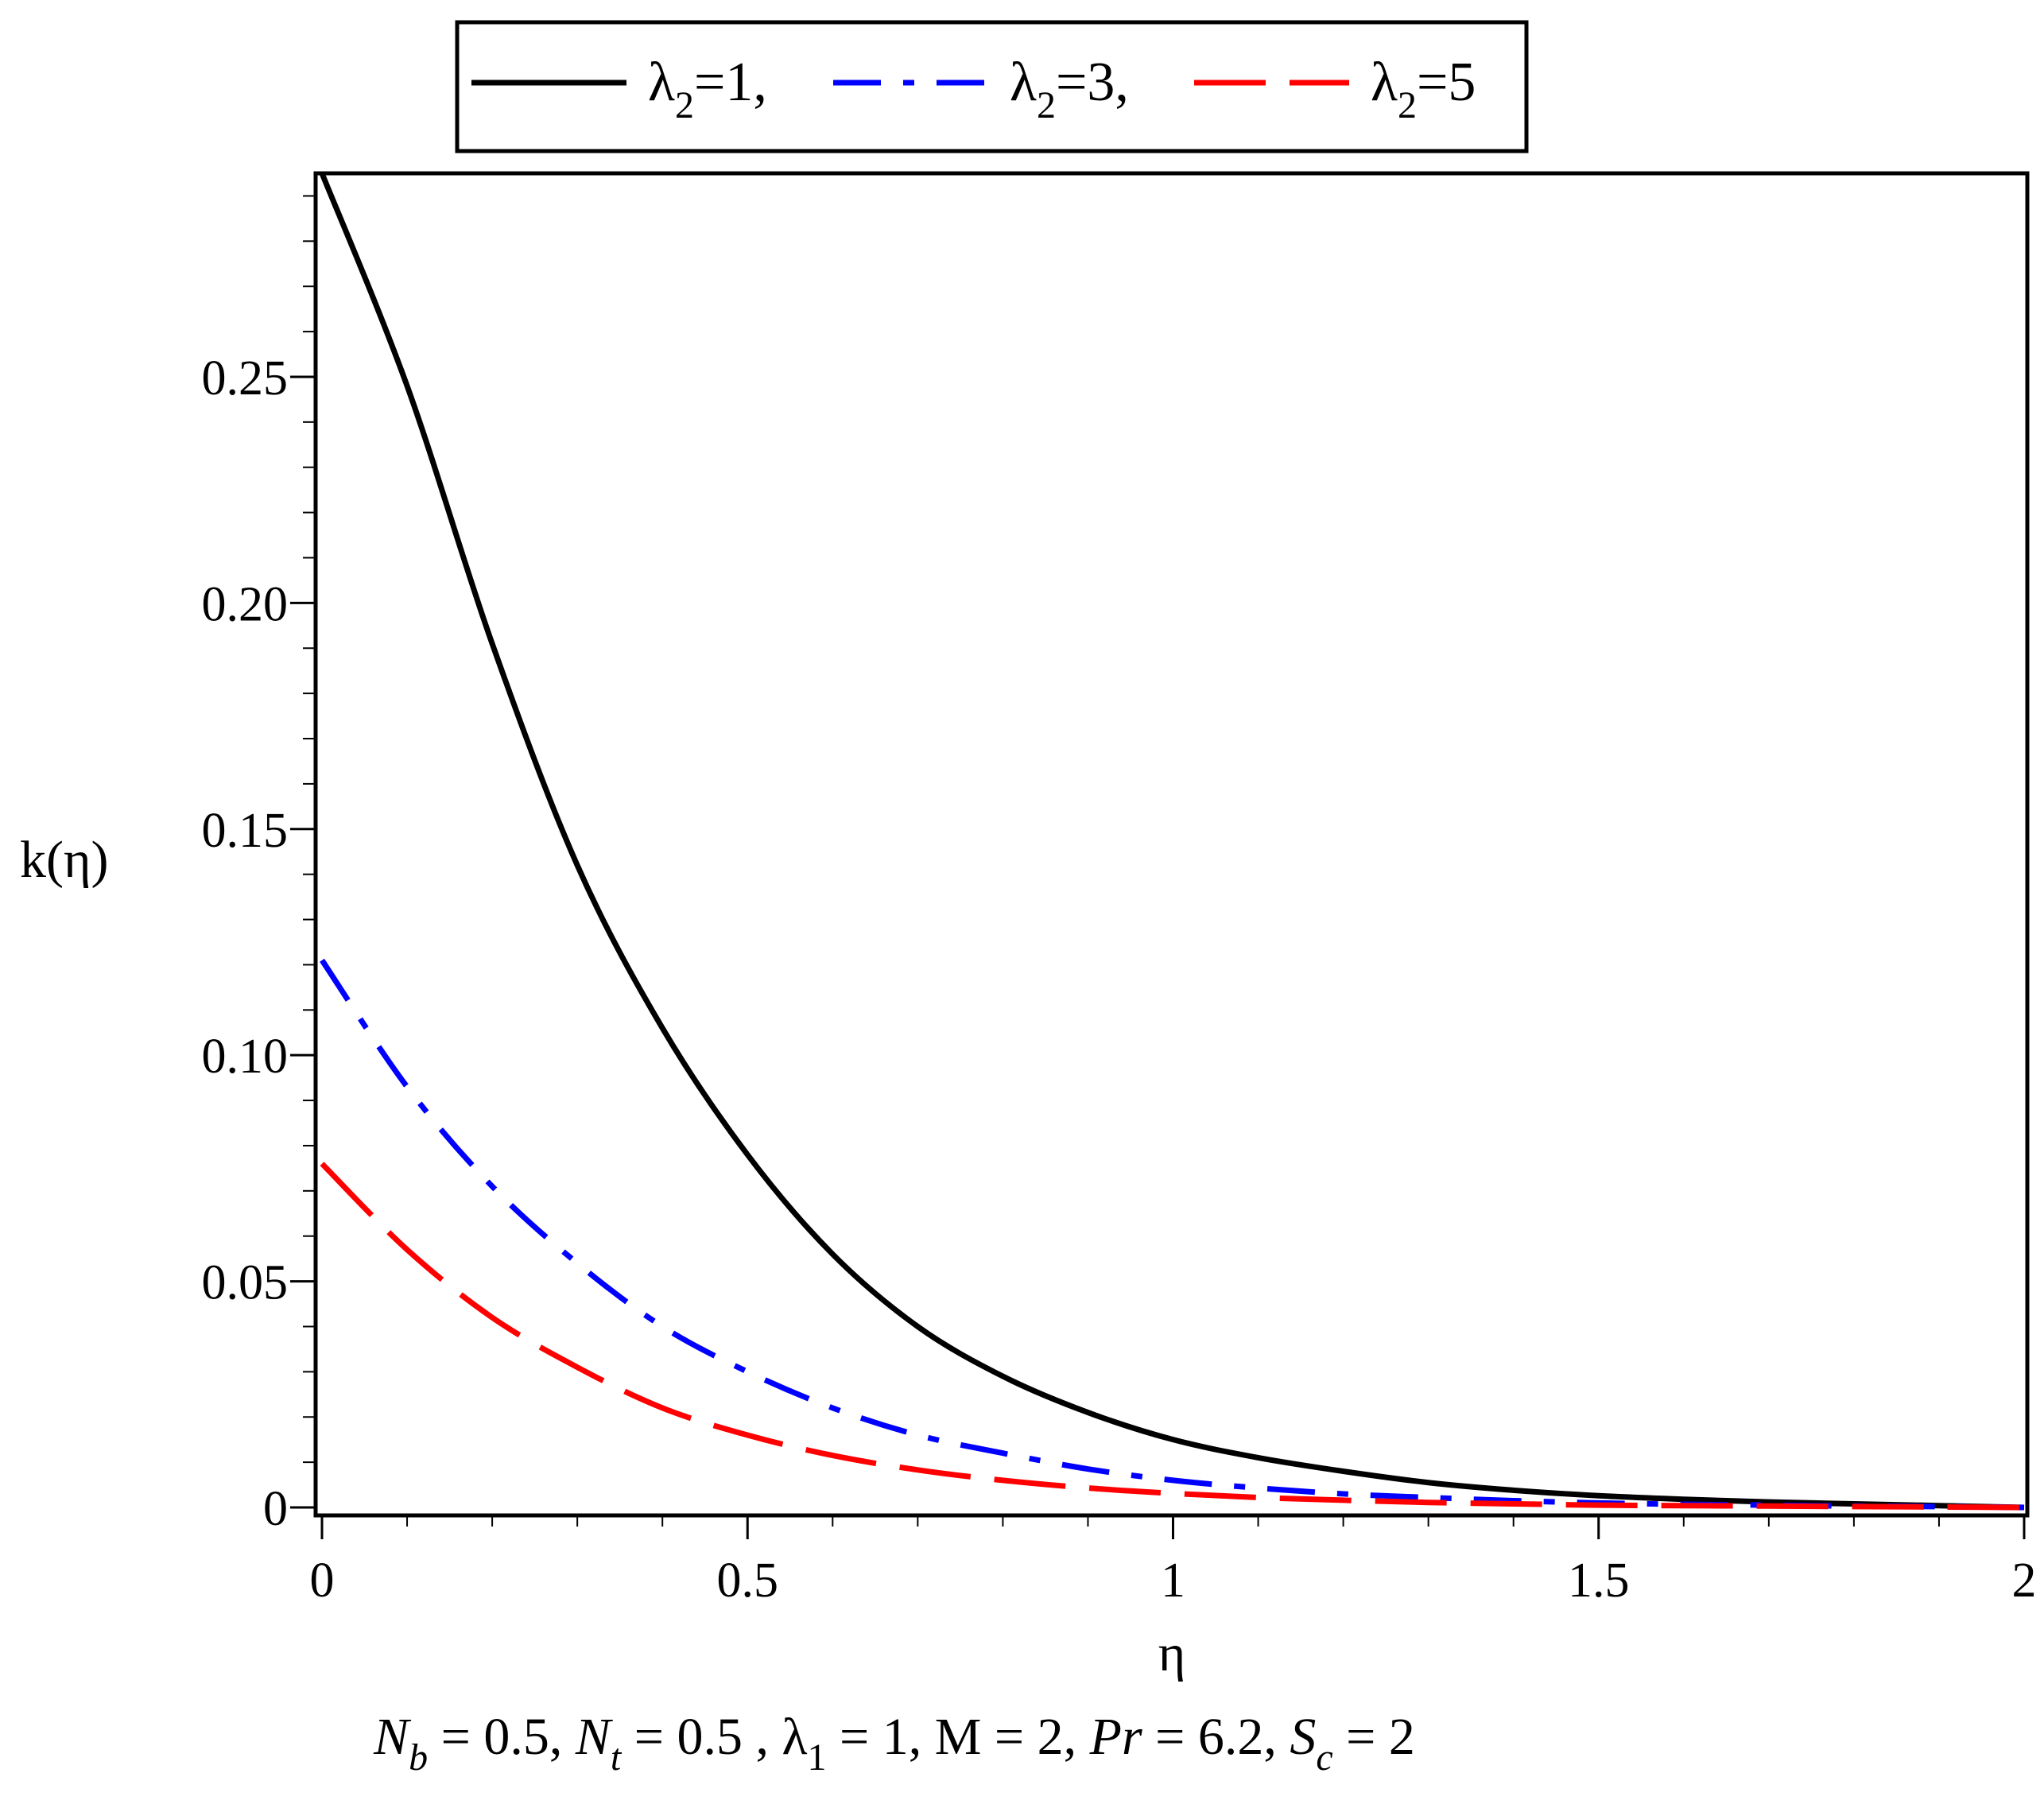 The image size is (2044, 1804). What do you see at coordinates (245, 604) in the screenshot?
I see `y-tick-label: 0.20` at bounding box center [245, 604].